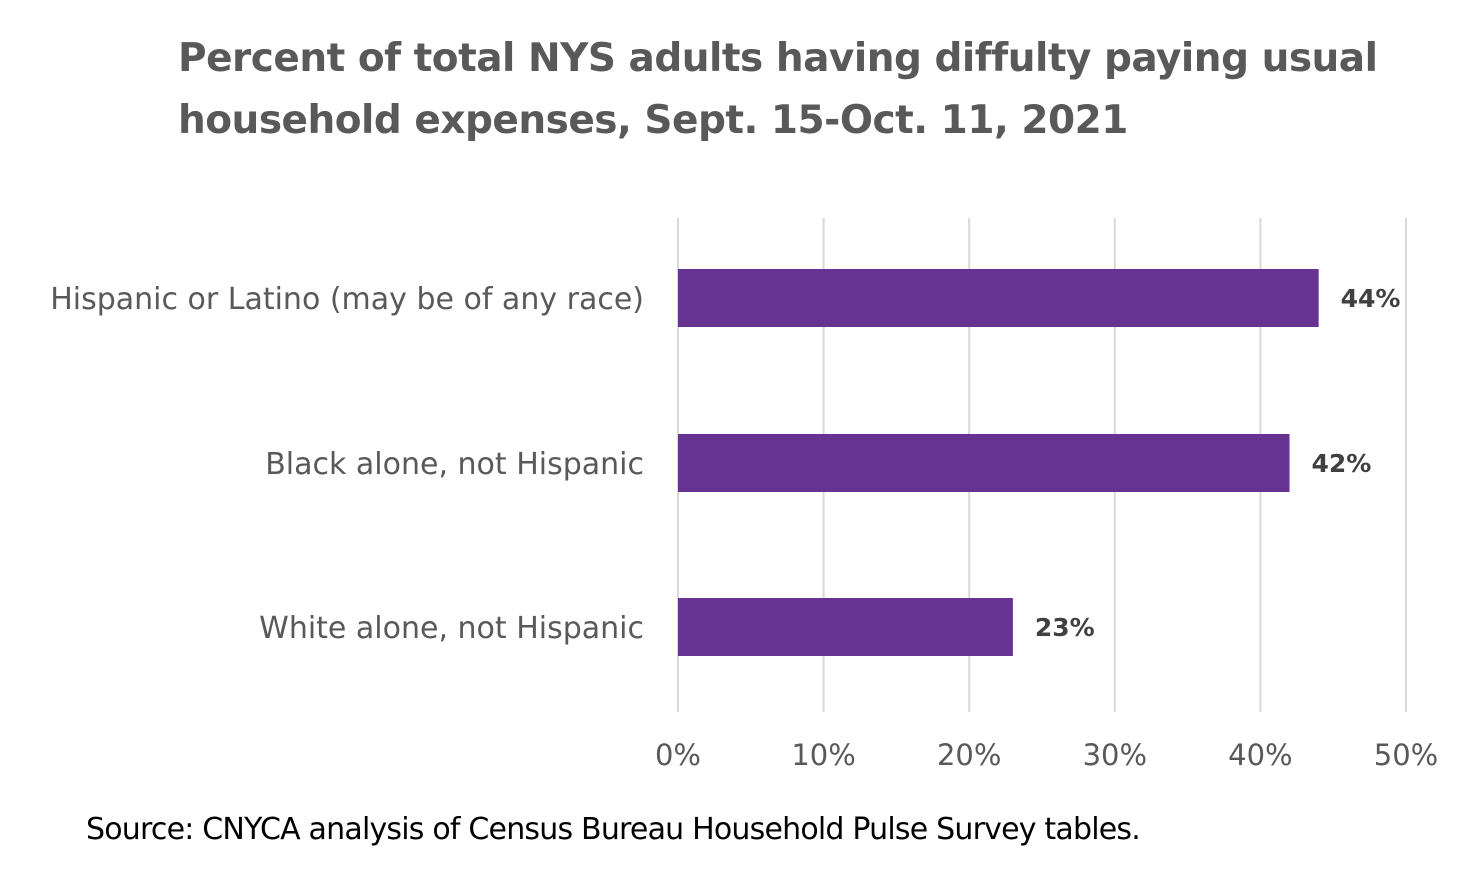 This screenshot has width=1478, height=880. What do you see at coordinates (1115, 755) in the screenshot?
I see `x-tick-label: 30%` at bounding box center [1115, 755].